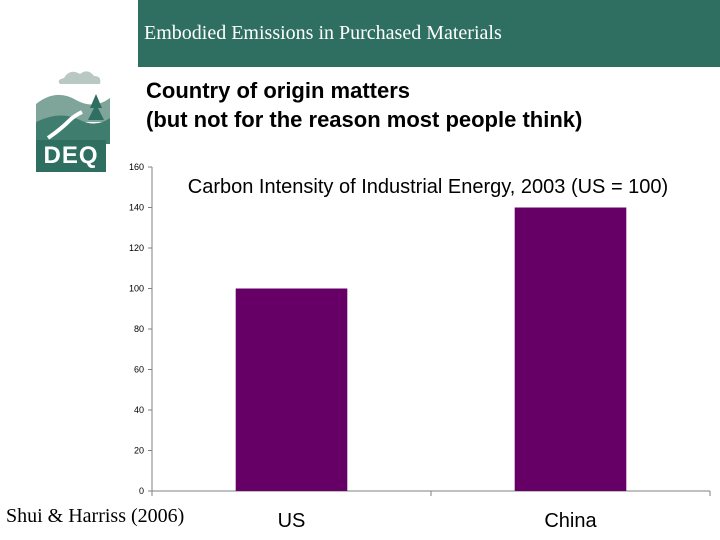 This screenshot has height=540, width=720. Describe the element at coordinates (278, 90) in the screenshot. I see `subtitle-line-1: Country of origin matters` at that location.